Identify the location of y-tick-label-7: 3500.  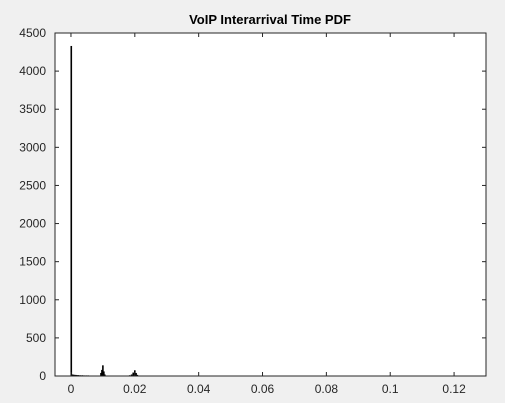
(32, 109).